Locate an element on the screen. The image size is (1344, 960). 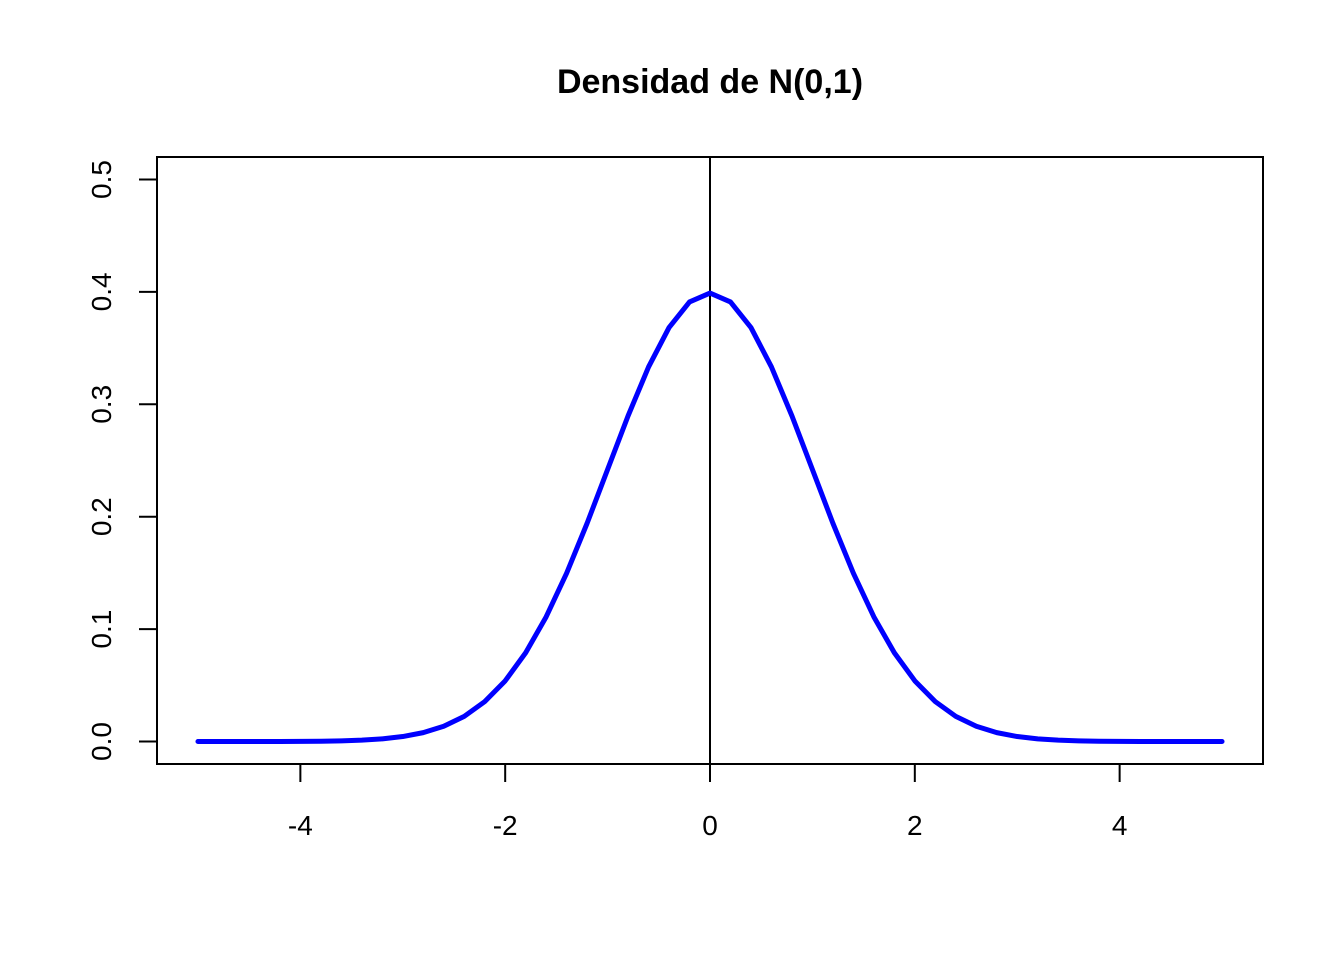
y-tick-label-1: 0.1 is located at coordinates (101, 629).